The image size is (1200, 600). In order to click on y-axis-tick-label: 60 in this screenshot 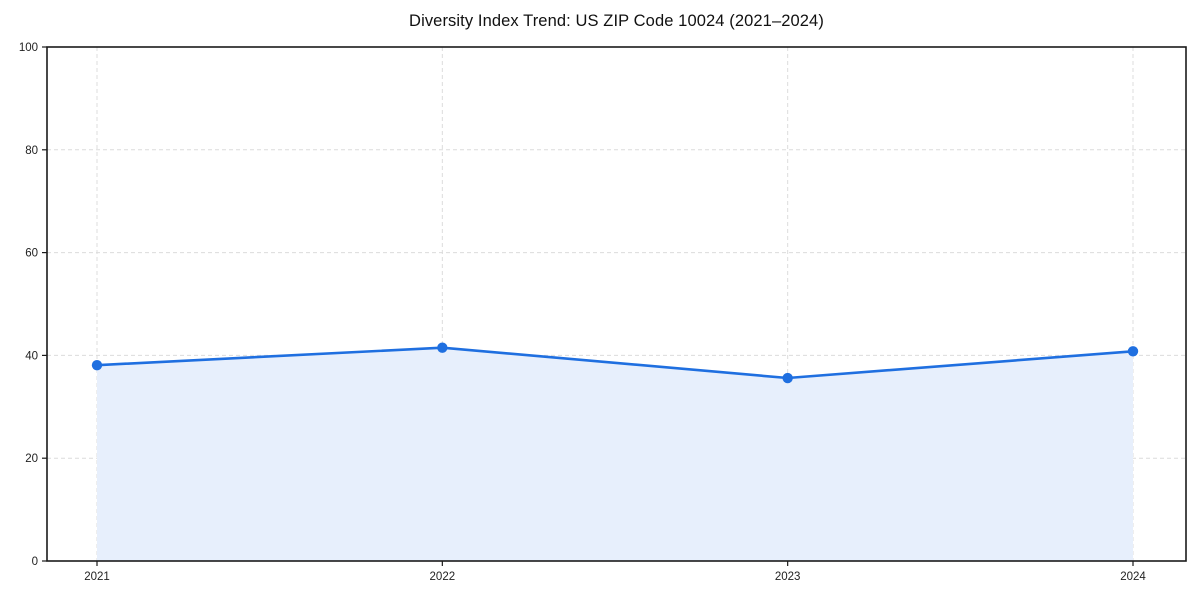, I will do `click(31, 254)`.